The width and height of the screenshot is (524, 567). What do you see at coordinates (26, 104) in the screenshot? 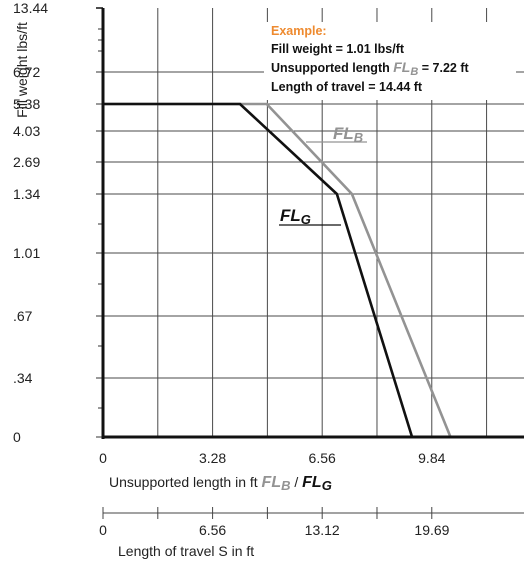
I see `y-tick-label: 5.38` at bounding box center [26, 104].